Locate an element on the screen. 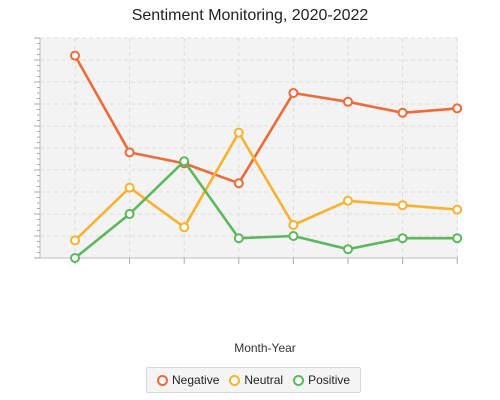  chart-title: Sentiment Monitoring, 2020-2022 is located at coordinates (250, 15).